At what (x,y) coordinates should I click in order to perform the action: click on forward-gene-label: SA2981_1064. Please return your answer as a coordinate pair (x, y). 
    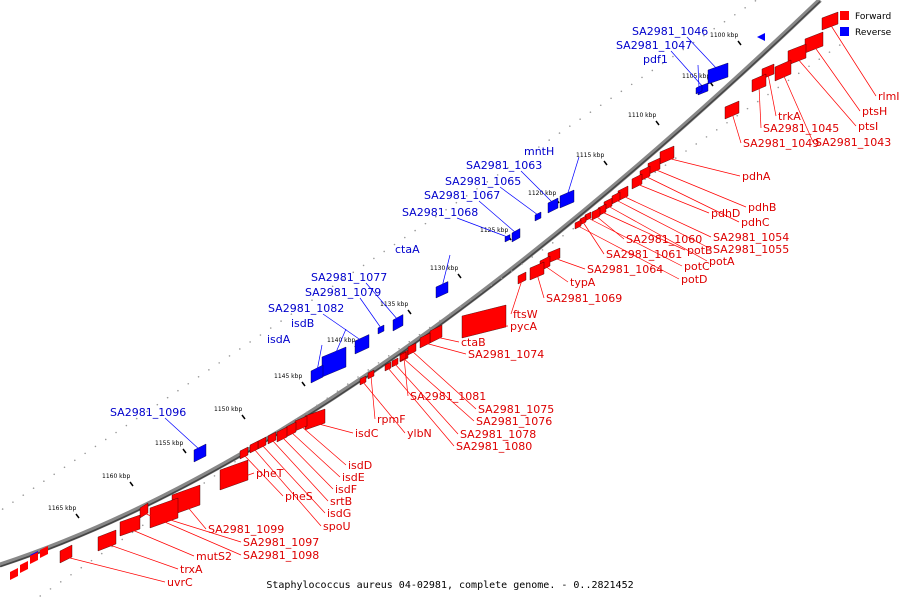
    Looking at the image, I should click on (625, 269).